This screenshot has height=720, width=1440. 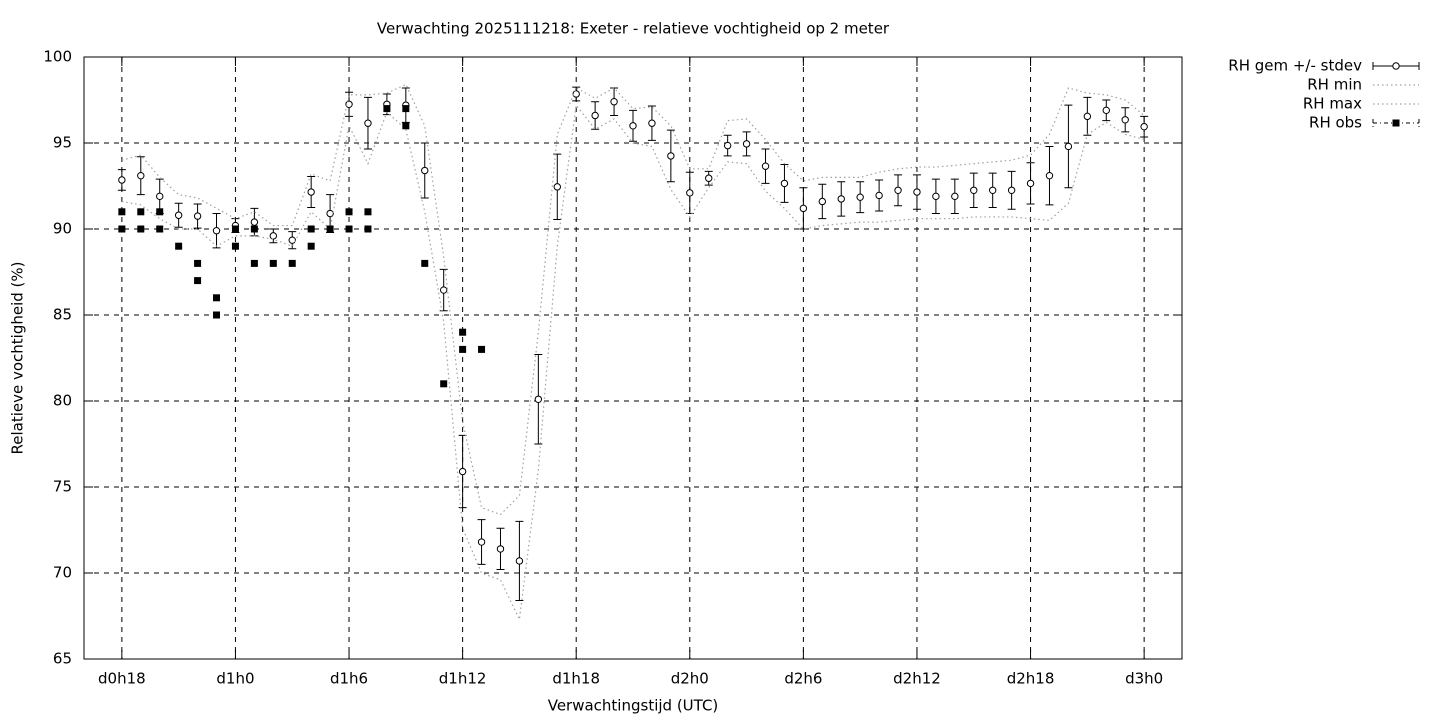 What do you see at coordinates (917, 679) in the screenshot?
I see `x-tick-label: d2h12` at bounding box center [917, 679].